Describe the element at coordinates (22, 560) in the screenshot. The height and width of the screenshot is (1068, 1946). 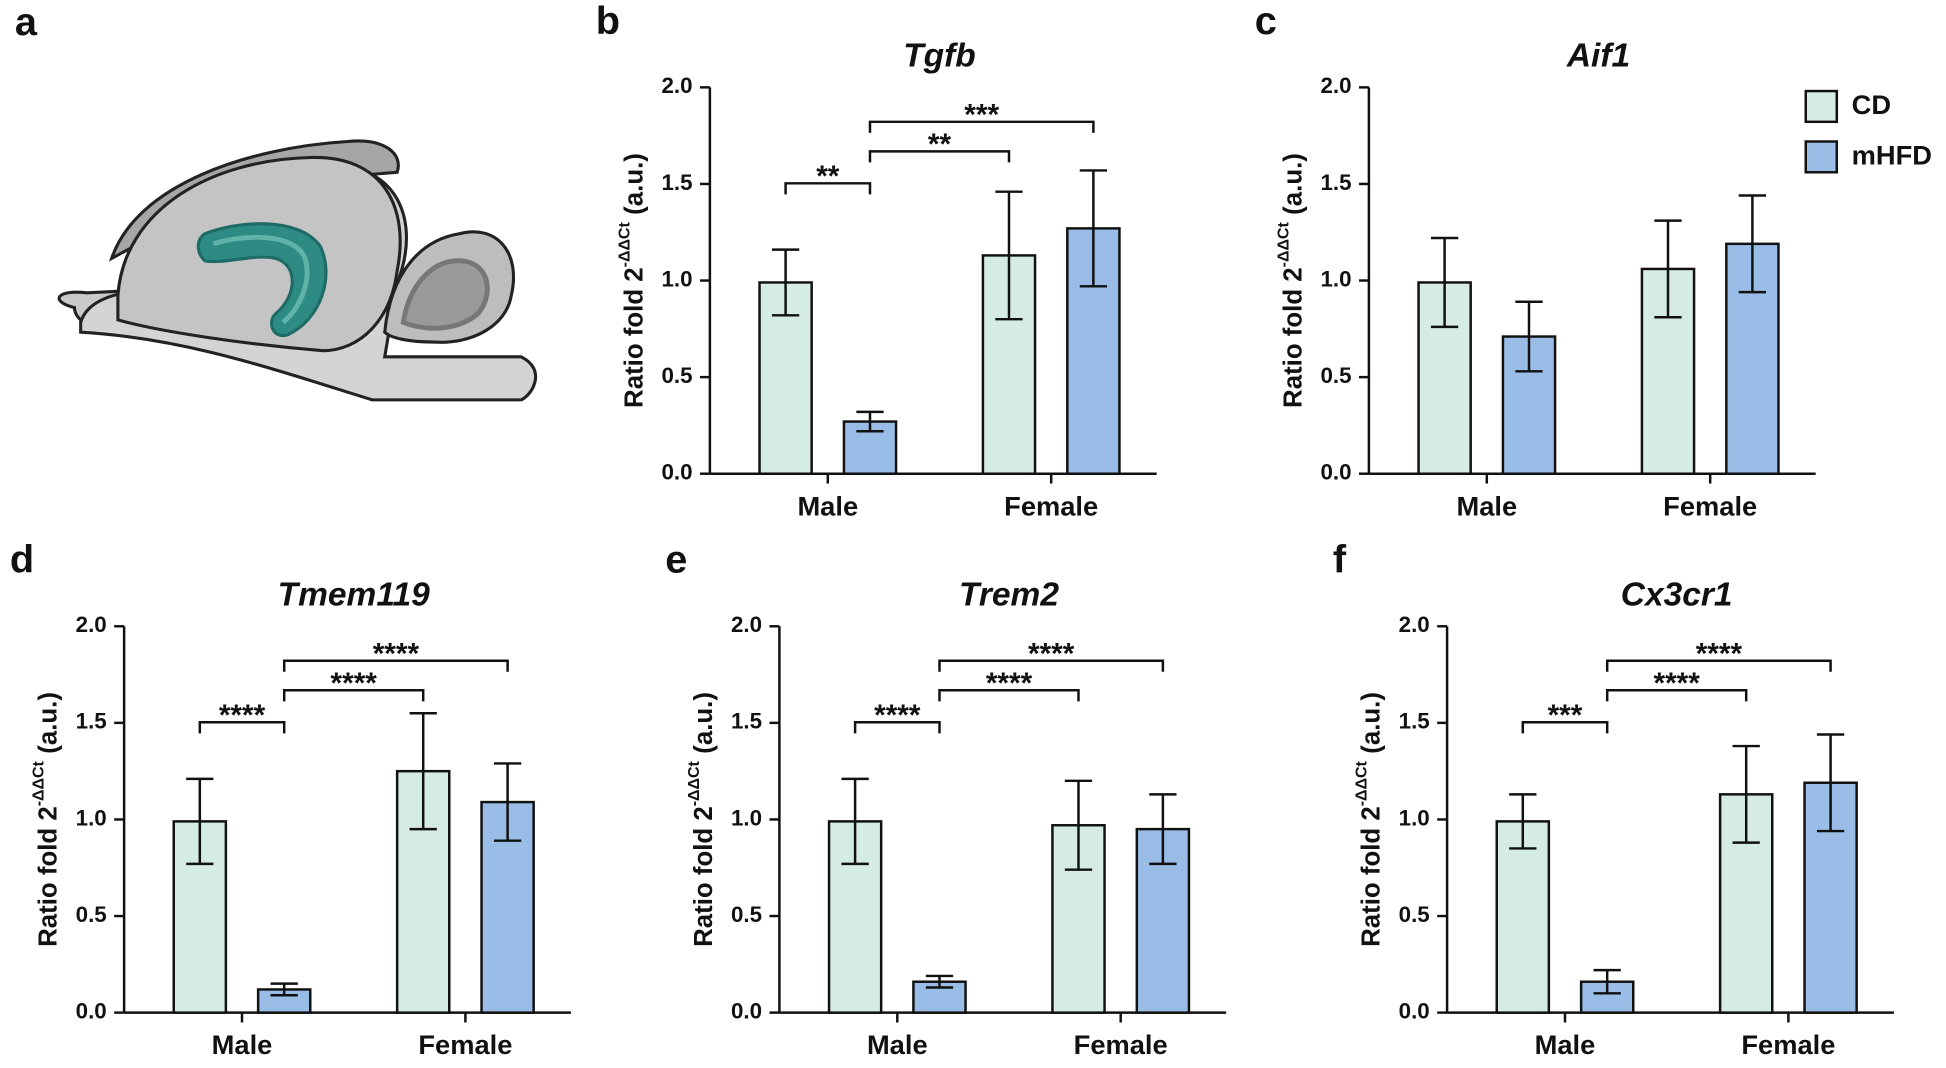
I see `panel-label: d` at that location.